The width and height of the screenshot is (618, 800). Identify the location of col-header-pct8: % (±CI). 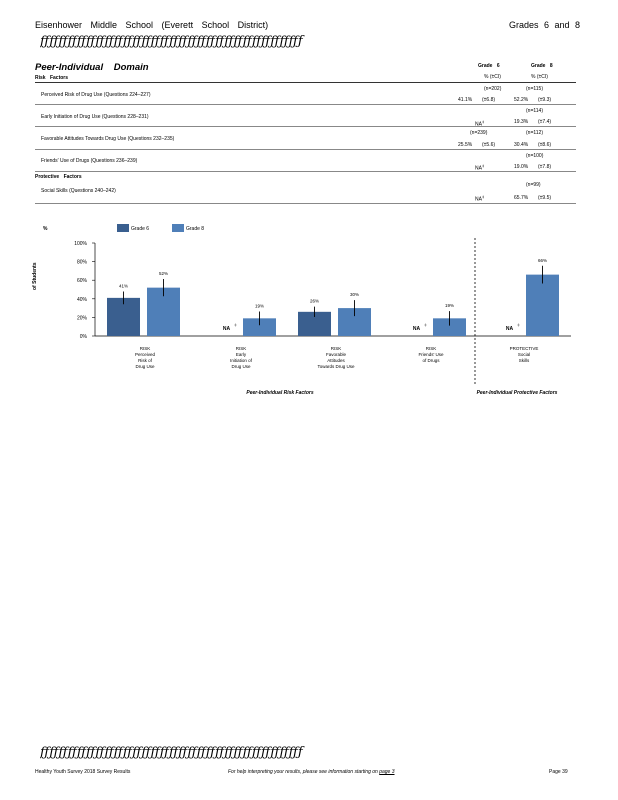
(539, 77).